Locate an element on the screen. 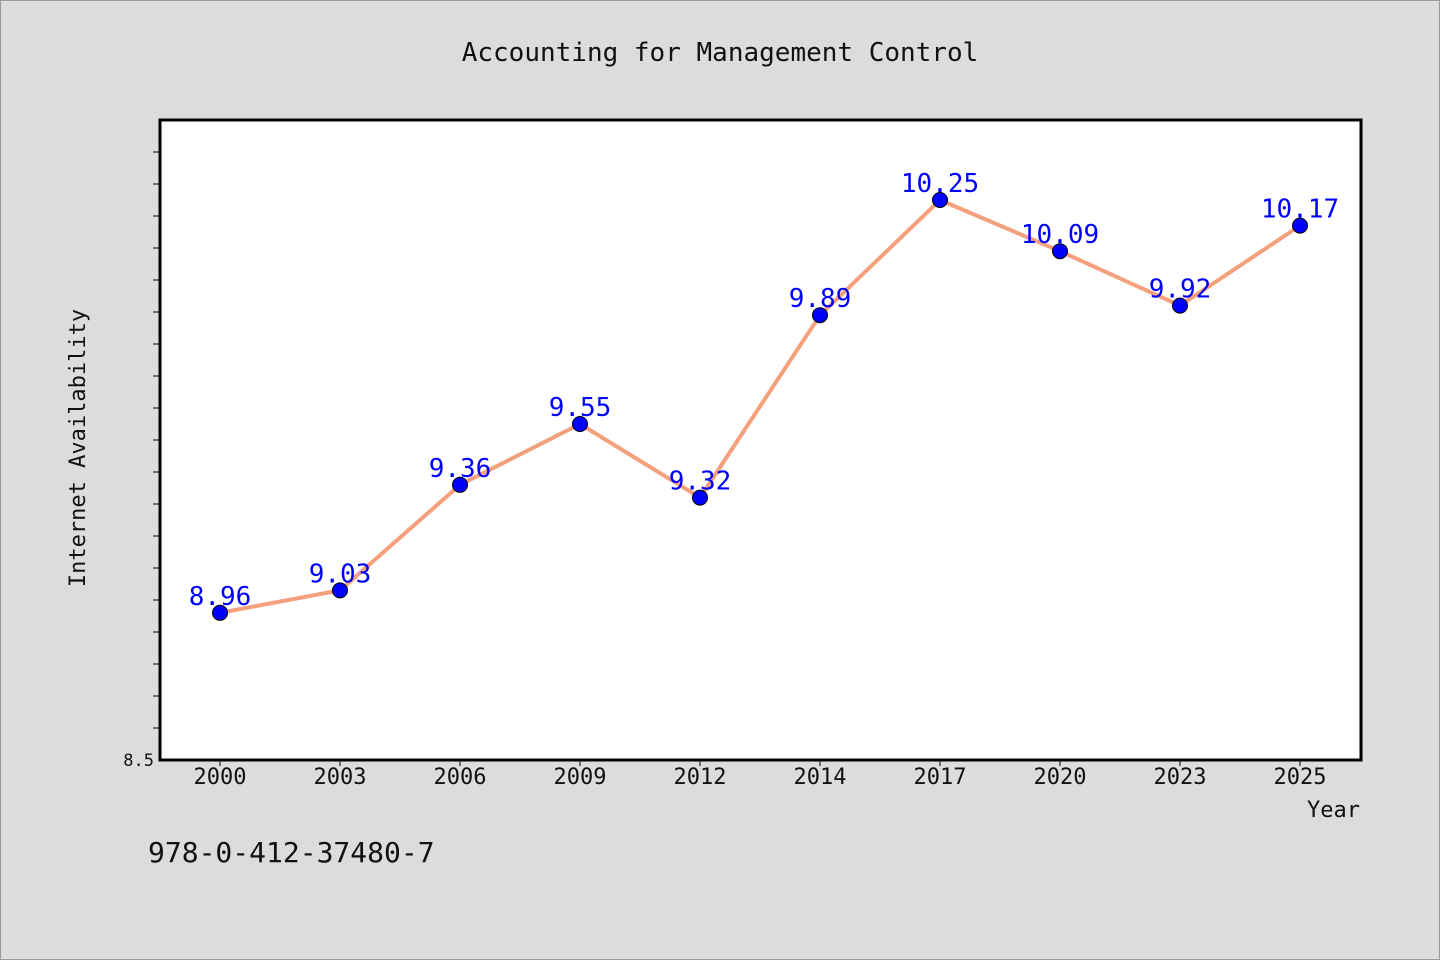  data-label: 9.36 is located at coordinates (460, 469).